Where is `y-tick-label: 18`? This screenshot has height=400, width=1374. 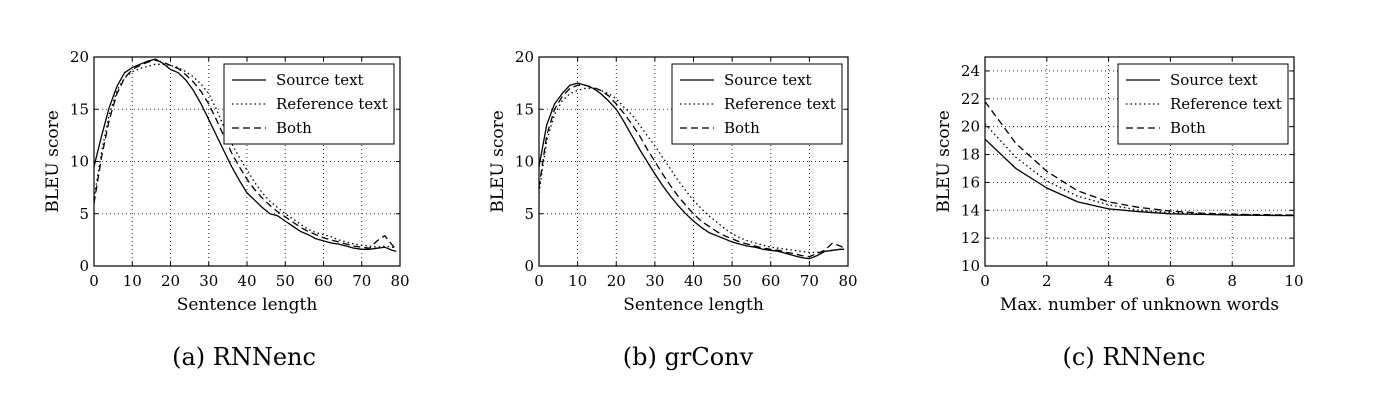 y-tick-label: 18 is located at coordinates (970, 155).